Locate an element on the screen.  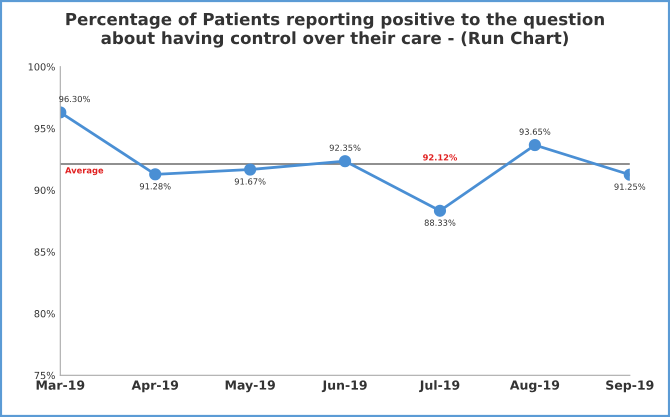
data-label: 88.33% is located at coordinates (440, 223).